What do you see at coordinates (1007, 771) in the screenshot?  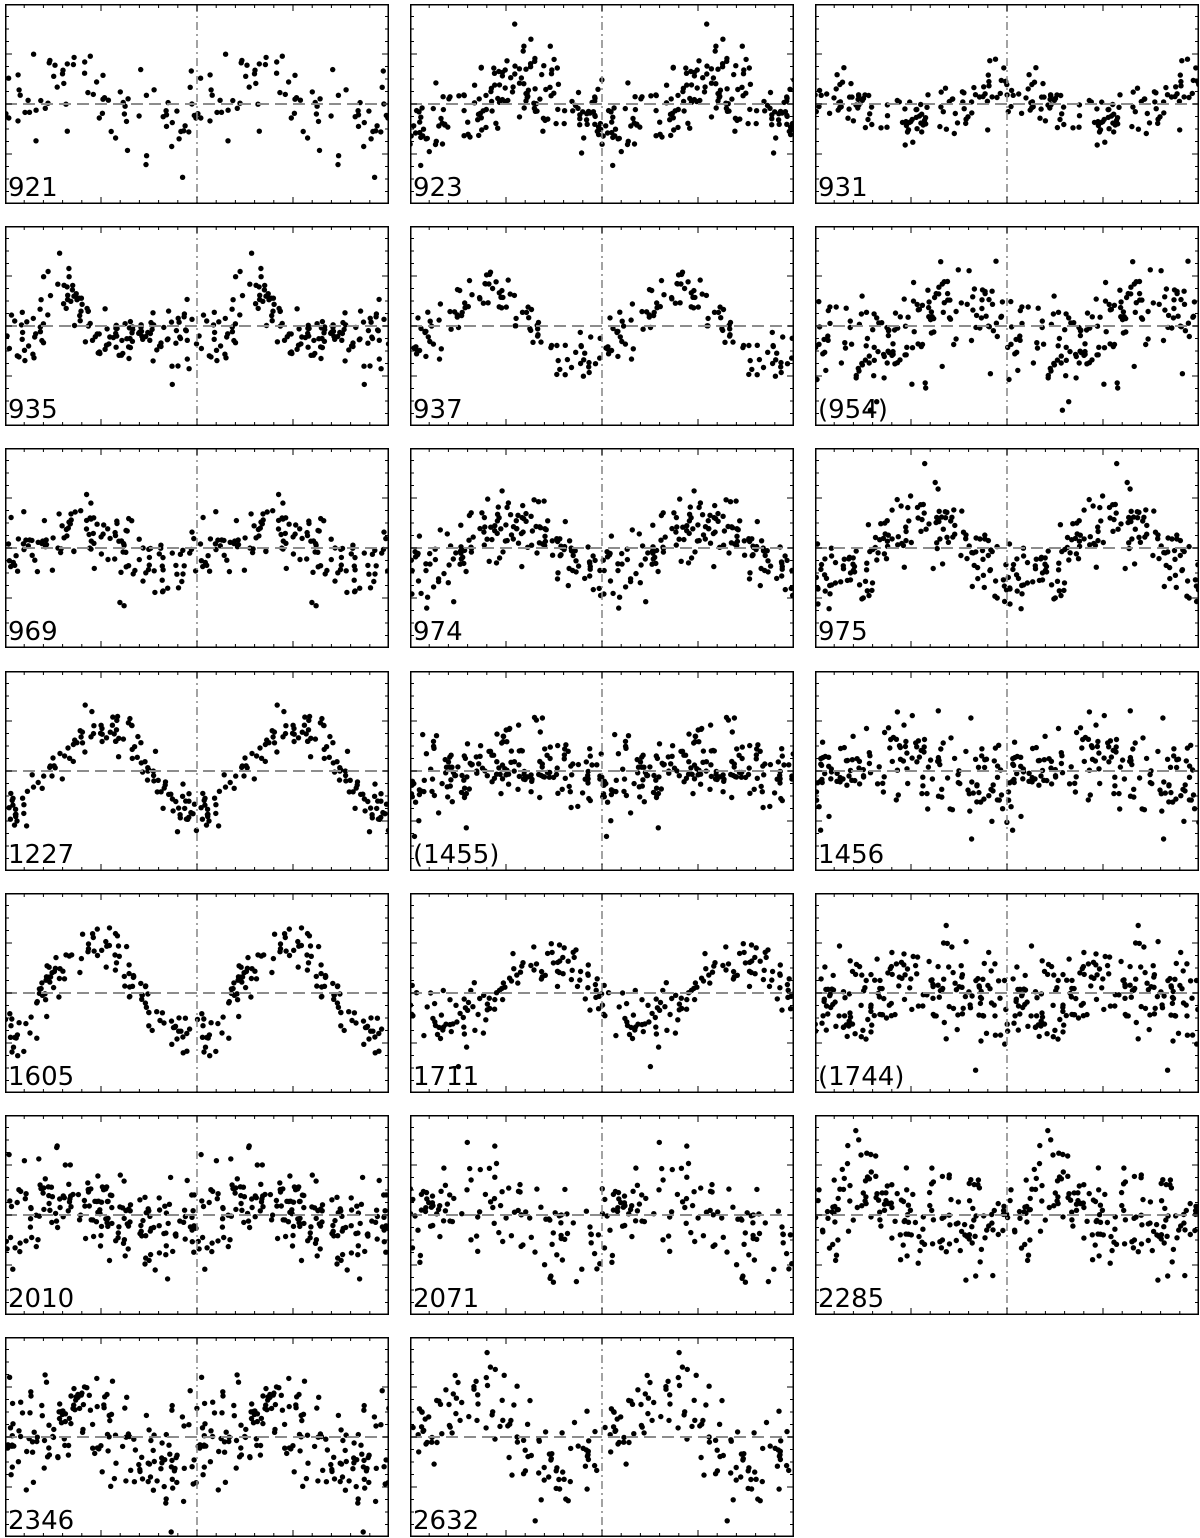 I see `panel-frame` at bounding box center [1007, 771].